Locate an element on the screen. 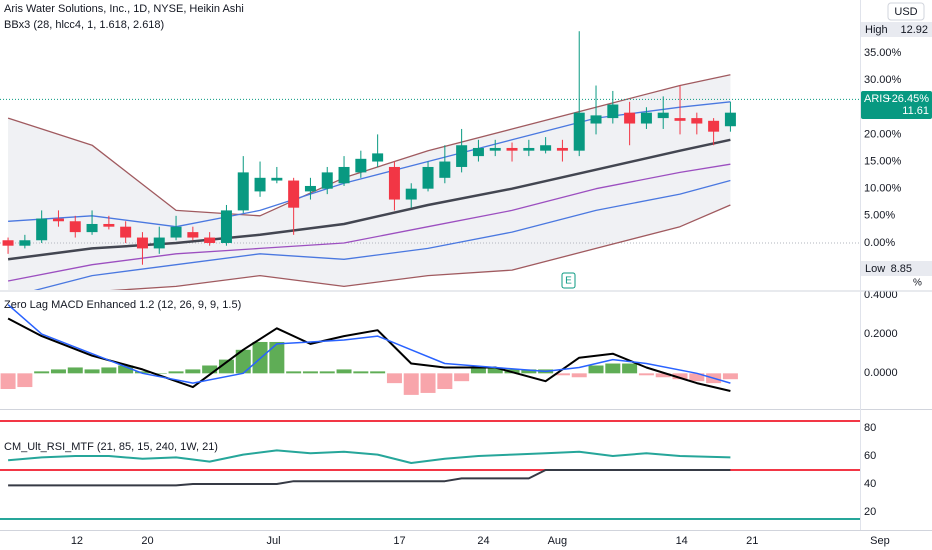 The image size is (932, 550). y-tick-label: 0.00% is located at coordinates (879, 243).